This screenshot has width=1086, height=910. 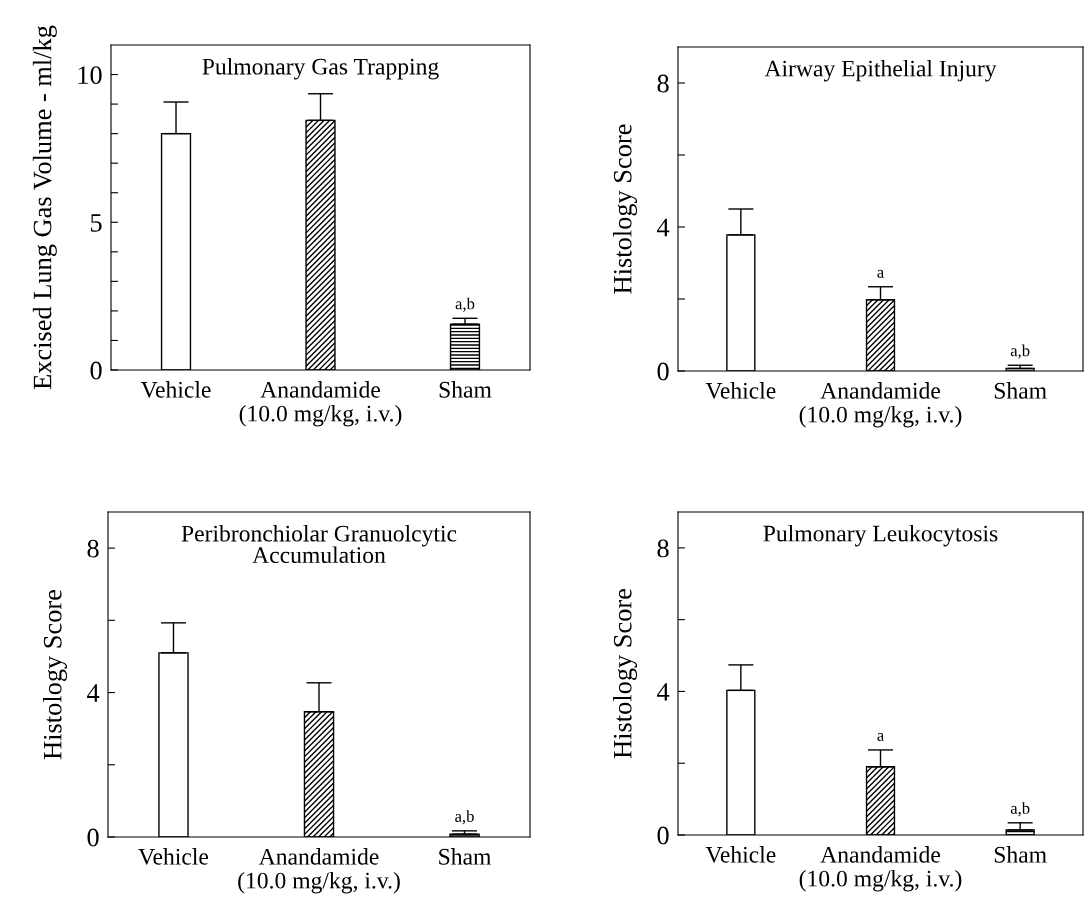 I want to click on text: Pulmonary Leukocytosis, so click(x=880, y=535).